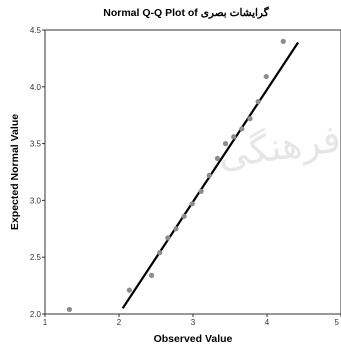  What do you see at coordinates (36, 257) in the screenshot?
I see `y-tick-label: 2.5` at bounding box center [36, 257].